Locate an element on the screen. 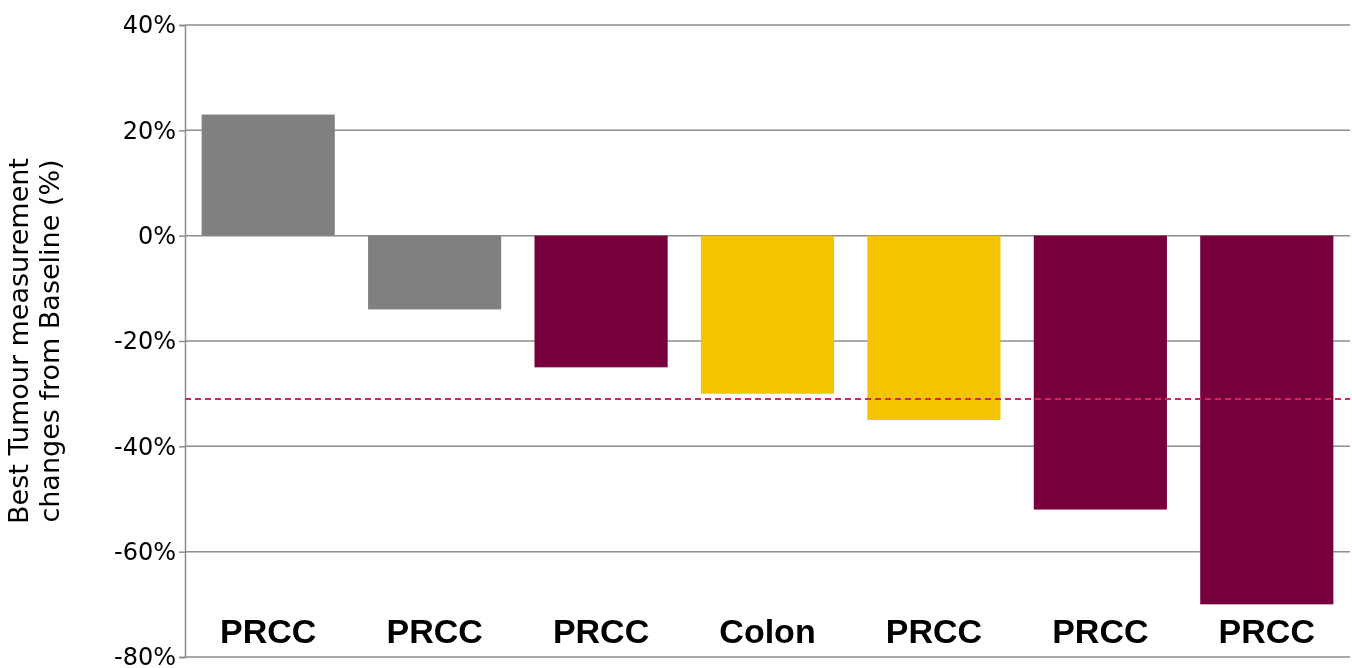  y-tick-label: 40% is located at coordinates (149, 25).